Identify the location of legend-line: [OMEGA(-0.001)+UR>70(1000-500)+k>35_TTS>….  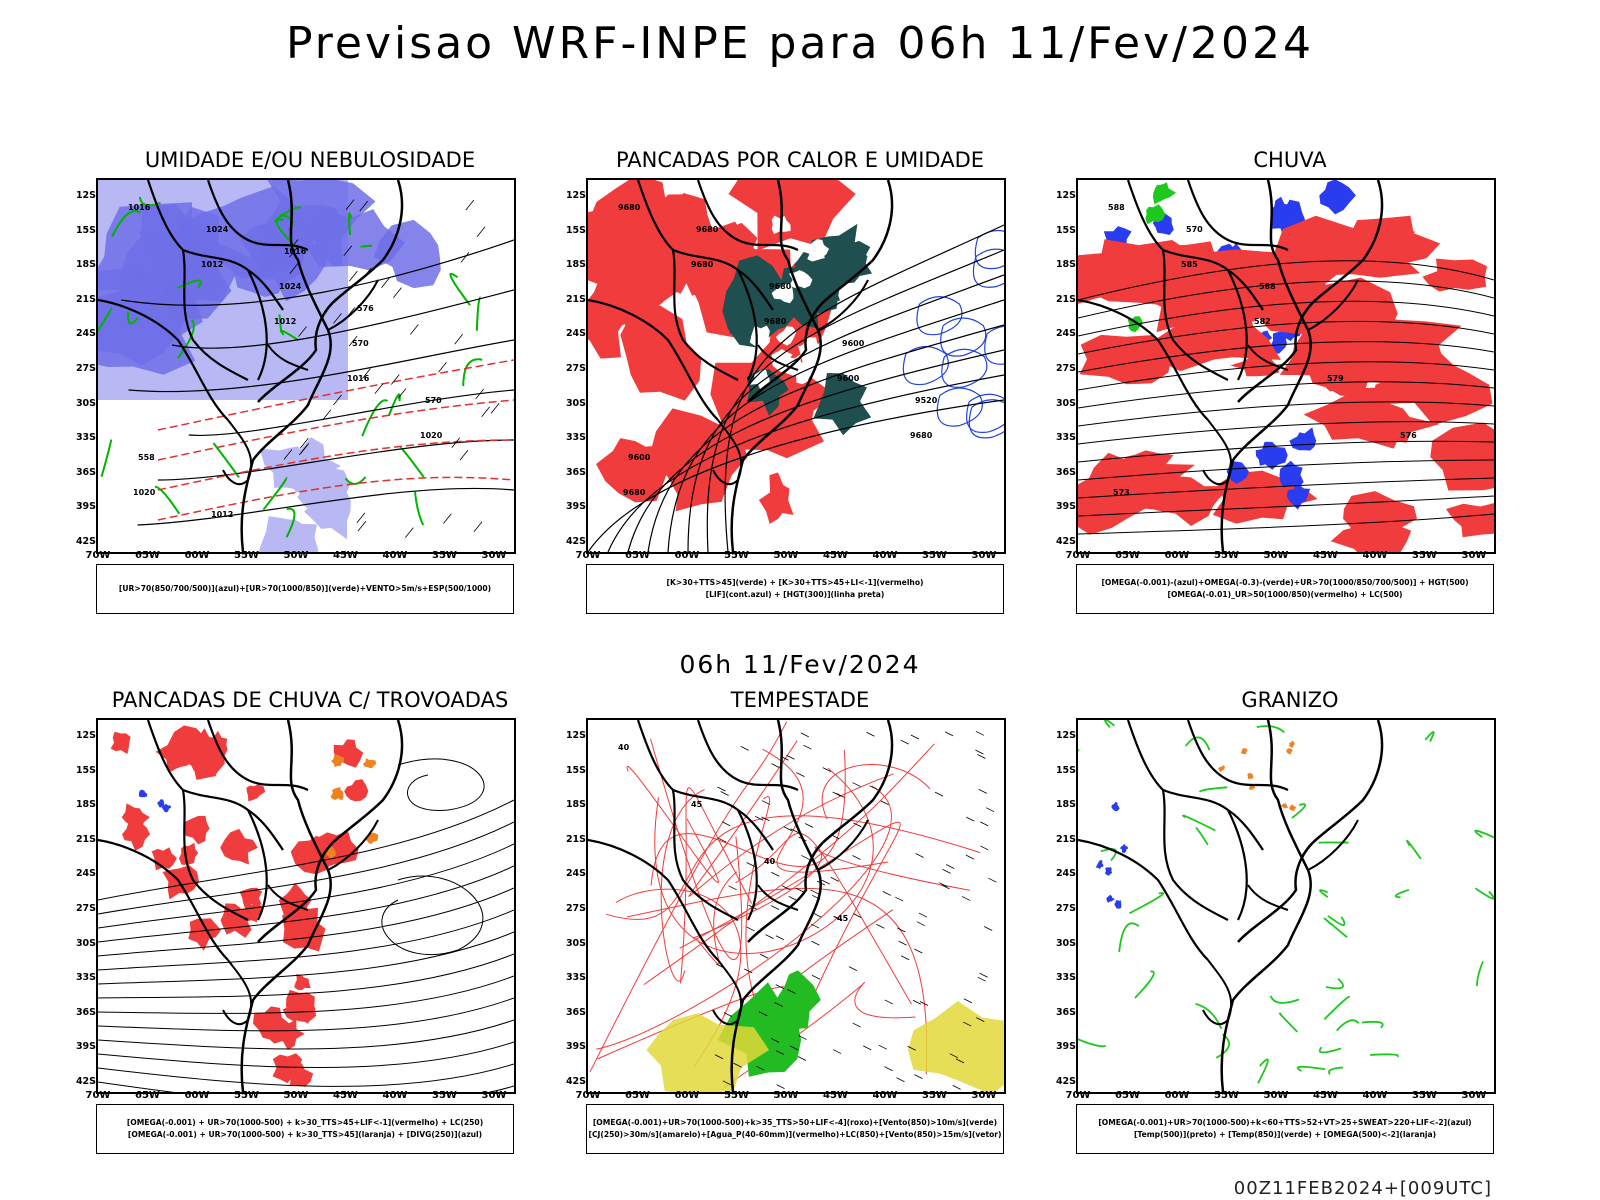
(795, 1122).